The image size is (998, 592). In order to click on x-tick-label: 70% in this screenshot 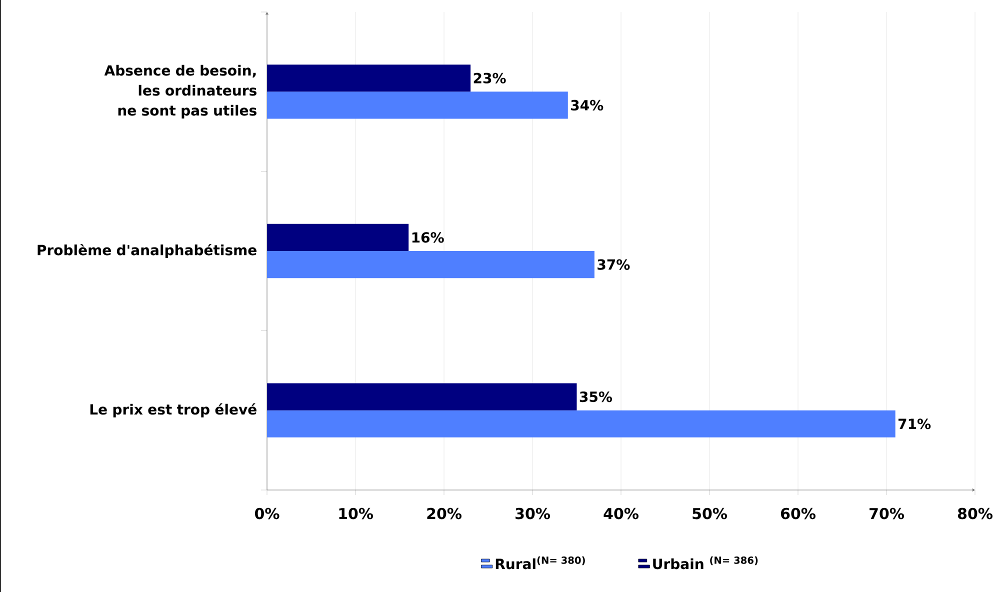, I will do `click(887, 514)`.